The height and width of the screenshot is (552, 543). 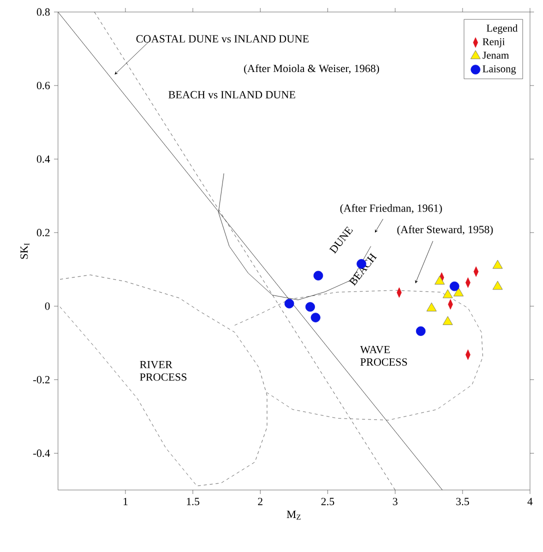 What do you see at coordinates (312, 69) in the screenshot?
I see `annotation: (After Moiola & Weiser, 1968)` at bounding box center [312, 69].